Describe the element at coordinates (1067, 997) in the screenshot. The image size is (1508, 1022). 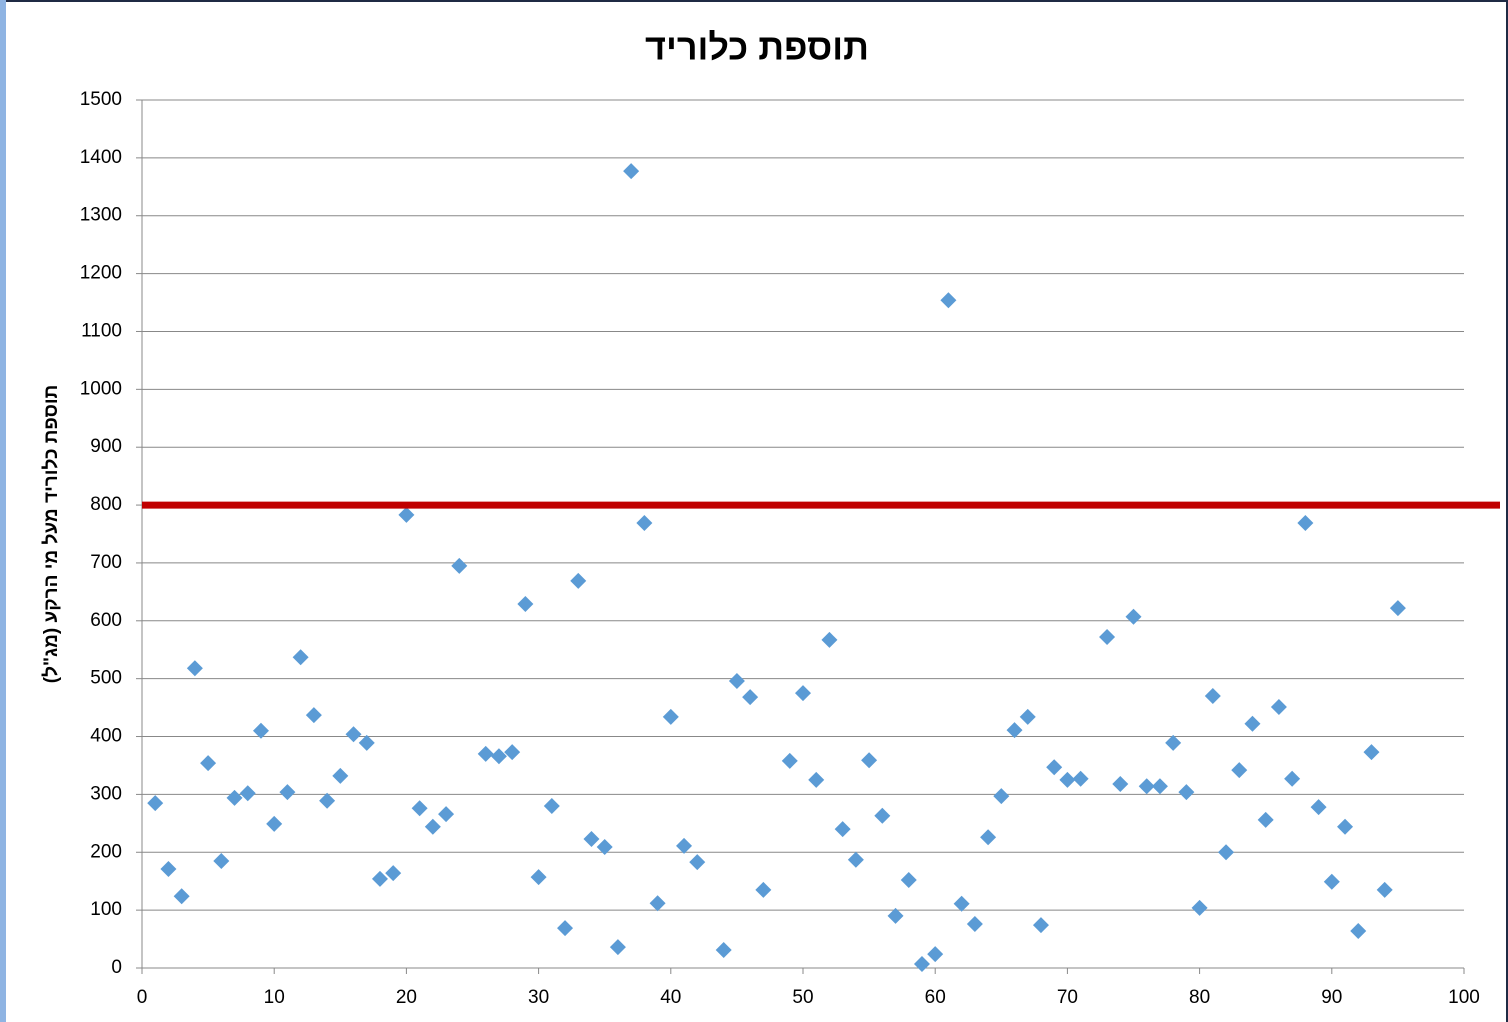
I see `x-tick-label: 70` at that location.